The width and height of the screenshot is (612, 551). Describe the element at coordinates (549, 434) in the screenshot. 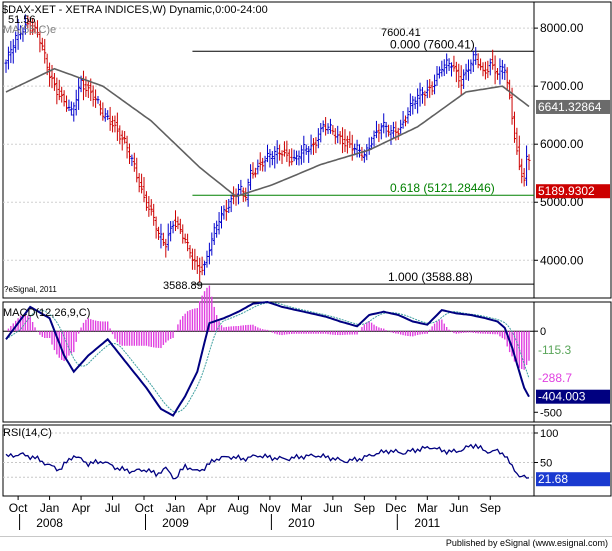

I see `rsi-tick-label: 100` at that location.